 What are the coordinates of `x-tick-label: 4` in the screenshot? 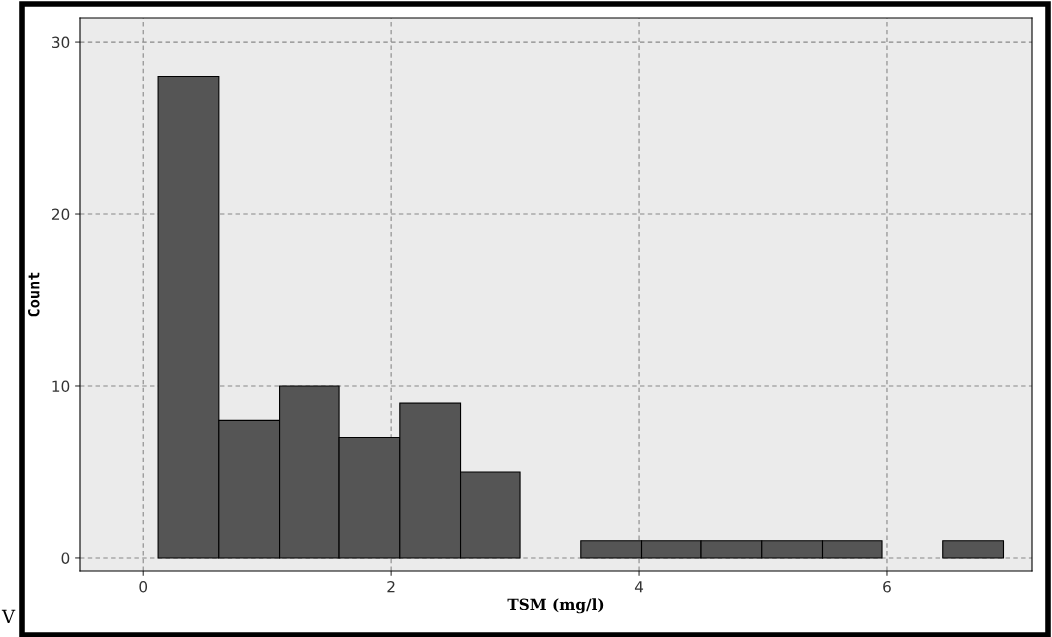 It's located at (639, 587).